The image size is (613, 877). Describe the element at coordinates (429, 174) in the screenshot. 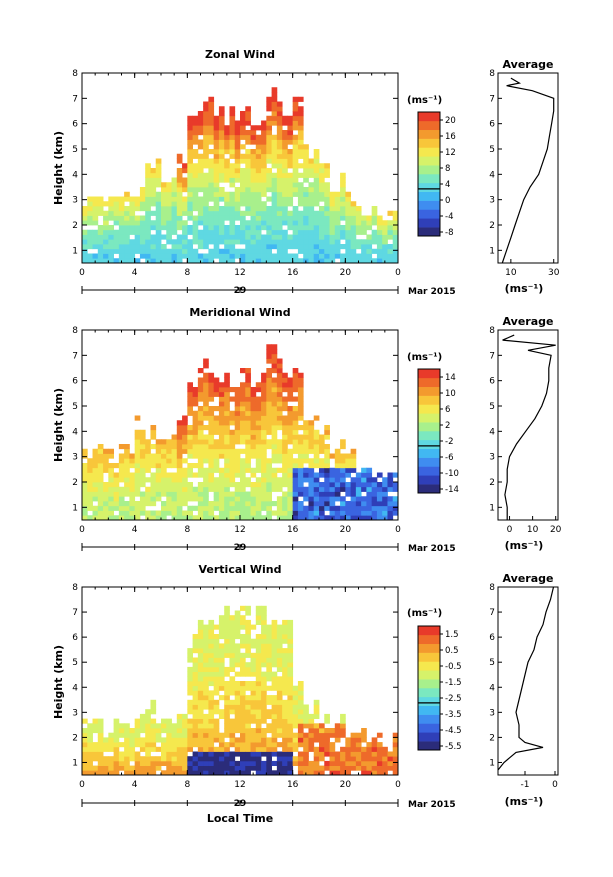

I see `zonal-colorbar-frame` at that location.